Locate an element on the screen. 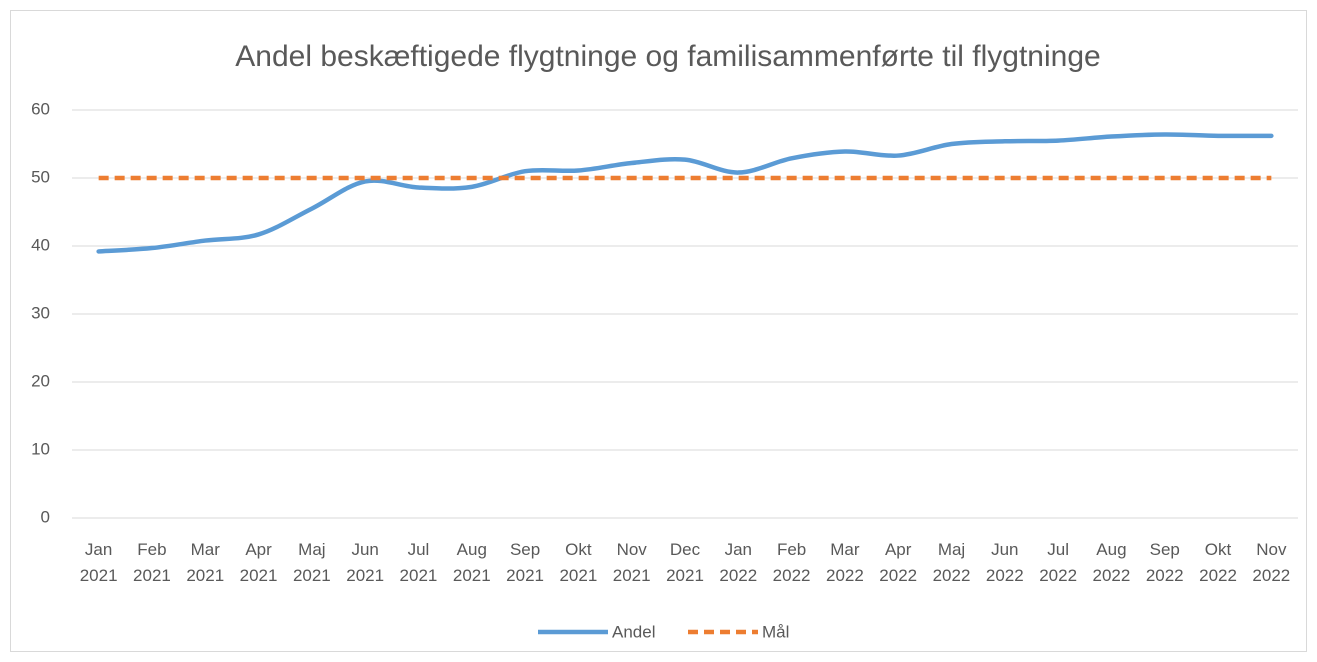 Image resolution: width=1317 pixels, height=662 pixels. x-tick-label: Nov 2021 is located at coordinates (631, 562).